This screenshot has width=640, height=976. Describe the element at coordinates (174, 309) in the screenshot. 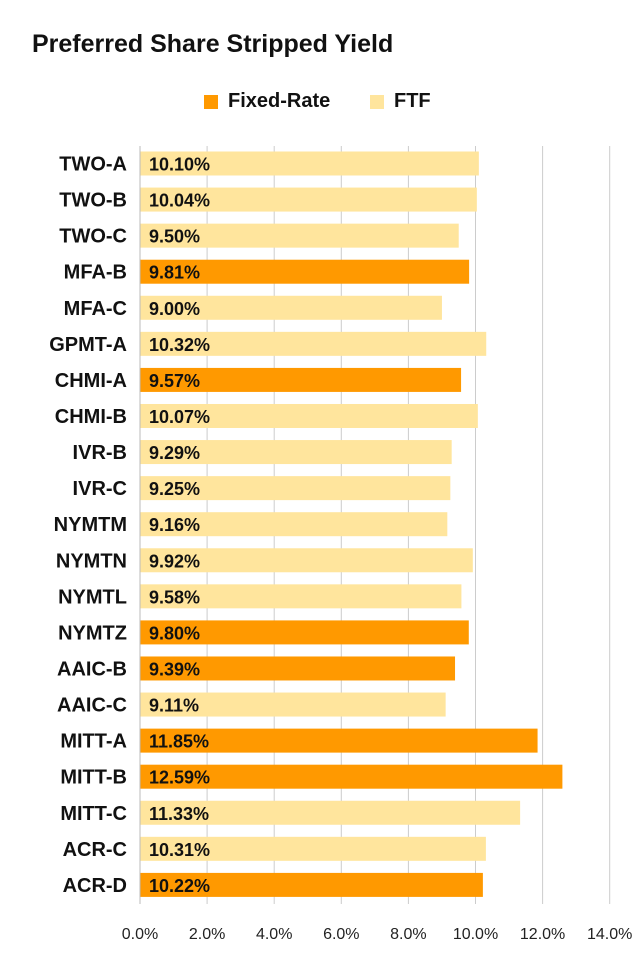

I see `data-label: 9.00%` at that location.